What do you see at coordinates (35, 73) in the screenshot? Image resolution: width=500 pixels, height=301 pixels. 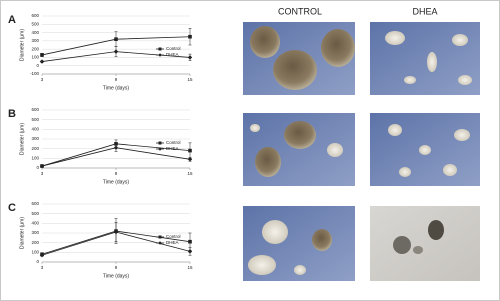 I see `y-tick-label: -100` at bounding box center [35, 73].